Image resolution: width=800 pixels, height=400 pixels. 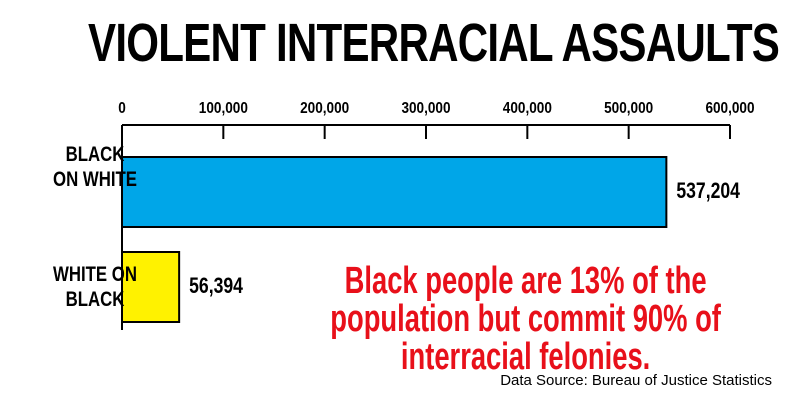 What do you see at coordinates (223, 108) in the screenshot?
I see `x-tick-label: 100,000` at bounding box center [223, 108].